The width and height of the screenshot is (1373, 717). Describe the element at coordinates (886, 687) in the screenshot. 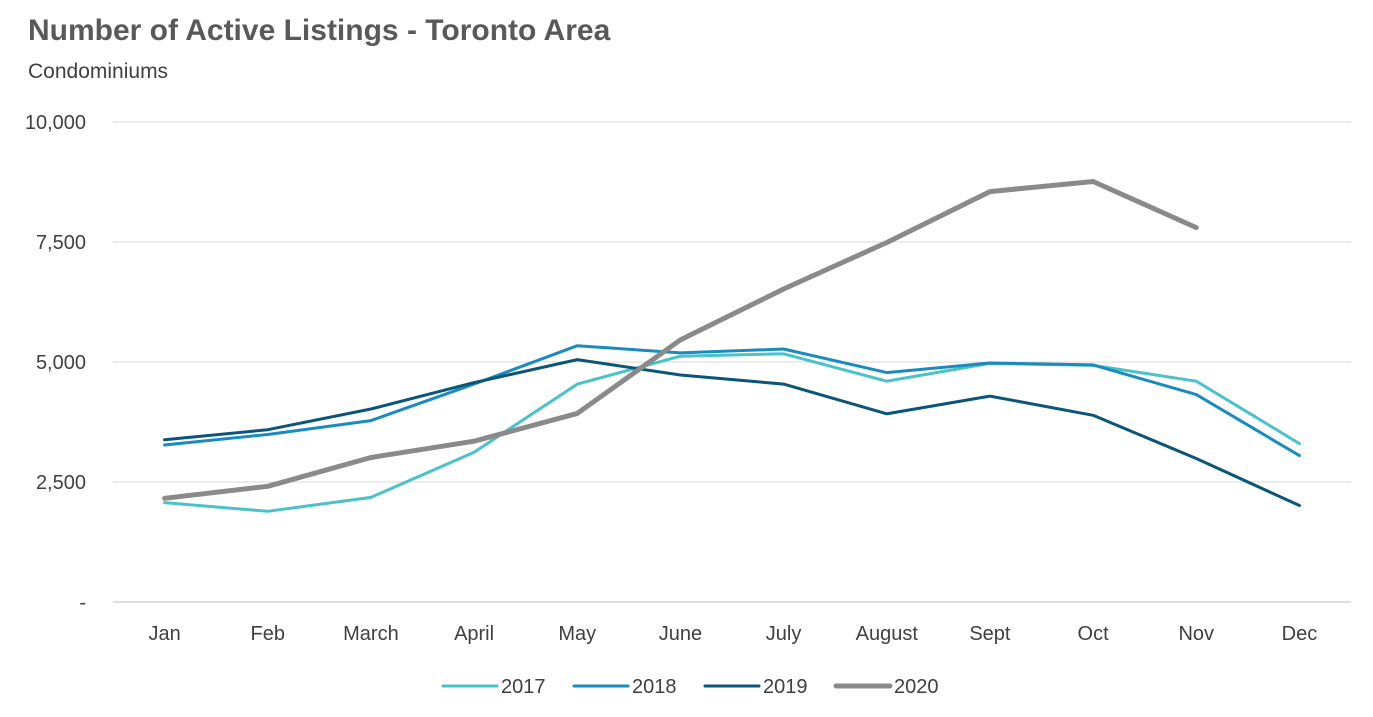

I see `legend-item-2020: 2020` at that location.